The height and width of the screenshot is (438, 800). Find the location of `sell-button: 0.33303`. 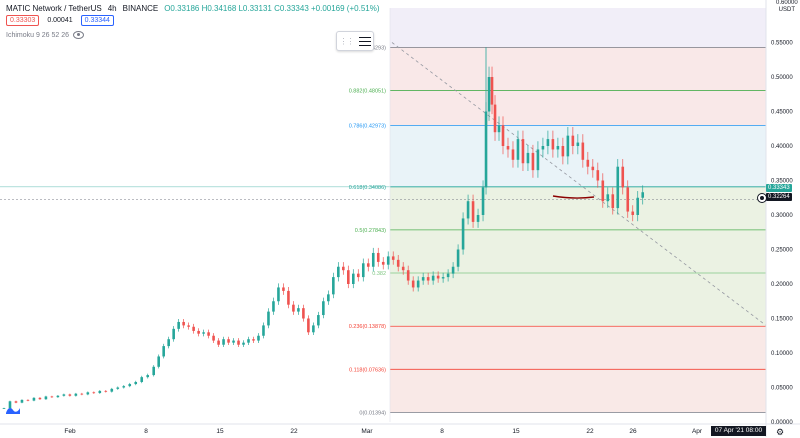

sell-button: 0.33303 is located at coordinates (23, 20).